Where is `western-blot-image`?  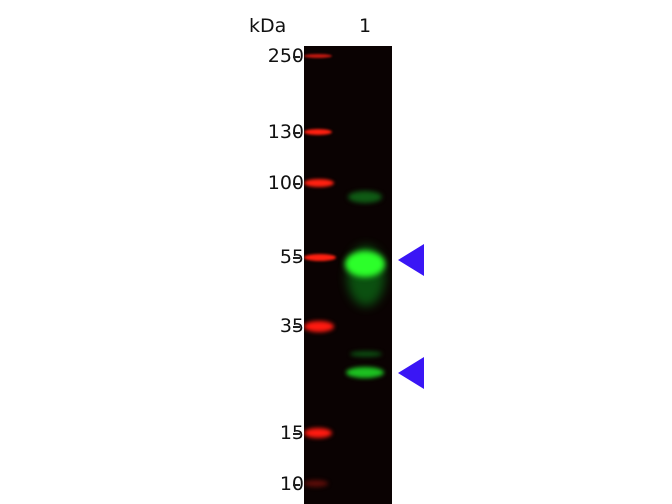
western-blot-image is located at coordinates (348, 275).